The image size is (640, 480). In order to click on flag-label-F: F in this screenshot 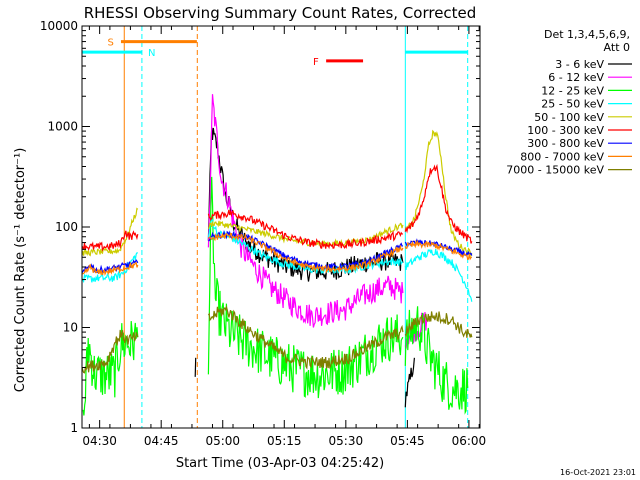, I will do `click(316, 62)`.